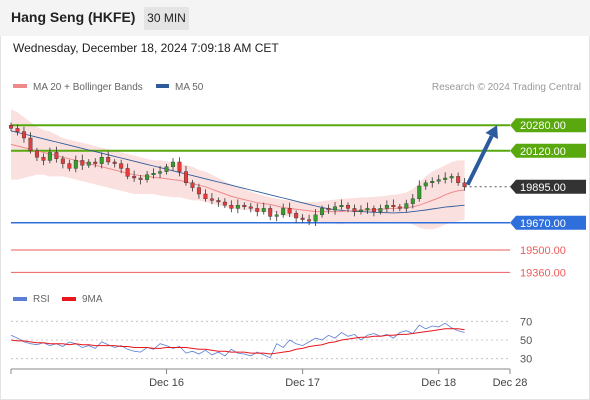 The width and height of the screenshot is (590, 400). Describe the element at coordinates (41, 299) in the screenshot. I see `rsi-legend-label: RSI` at that location.